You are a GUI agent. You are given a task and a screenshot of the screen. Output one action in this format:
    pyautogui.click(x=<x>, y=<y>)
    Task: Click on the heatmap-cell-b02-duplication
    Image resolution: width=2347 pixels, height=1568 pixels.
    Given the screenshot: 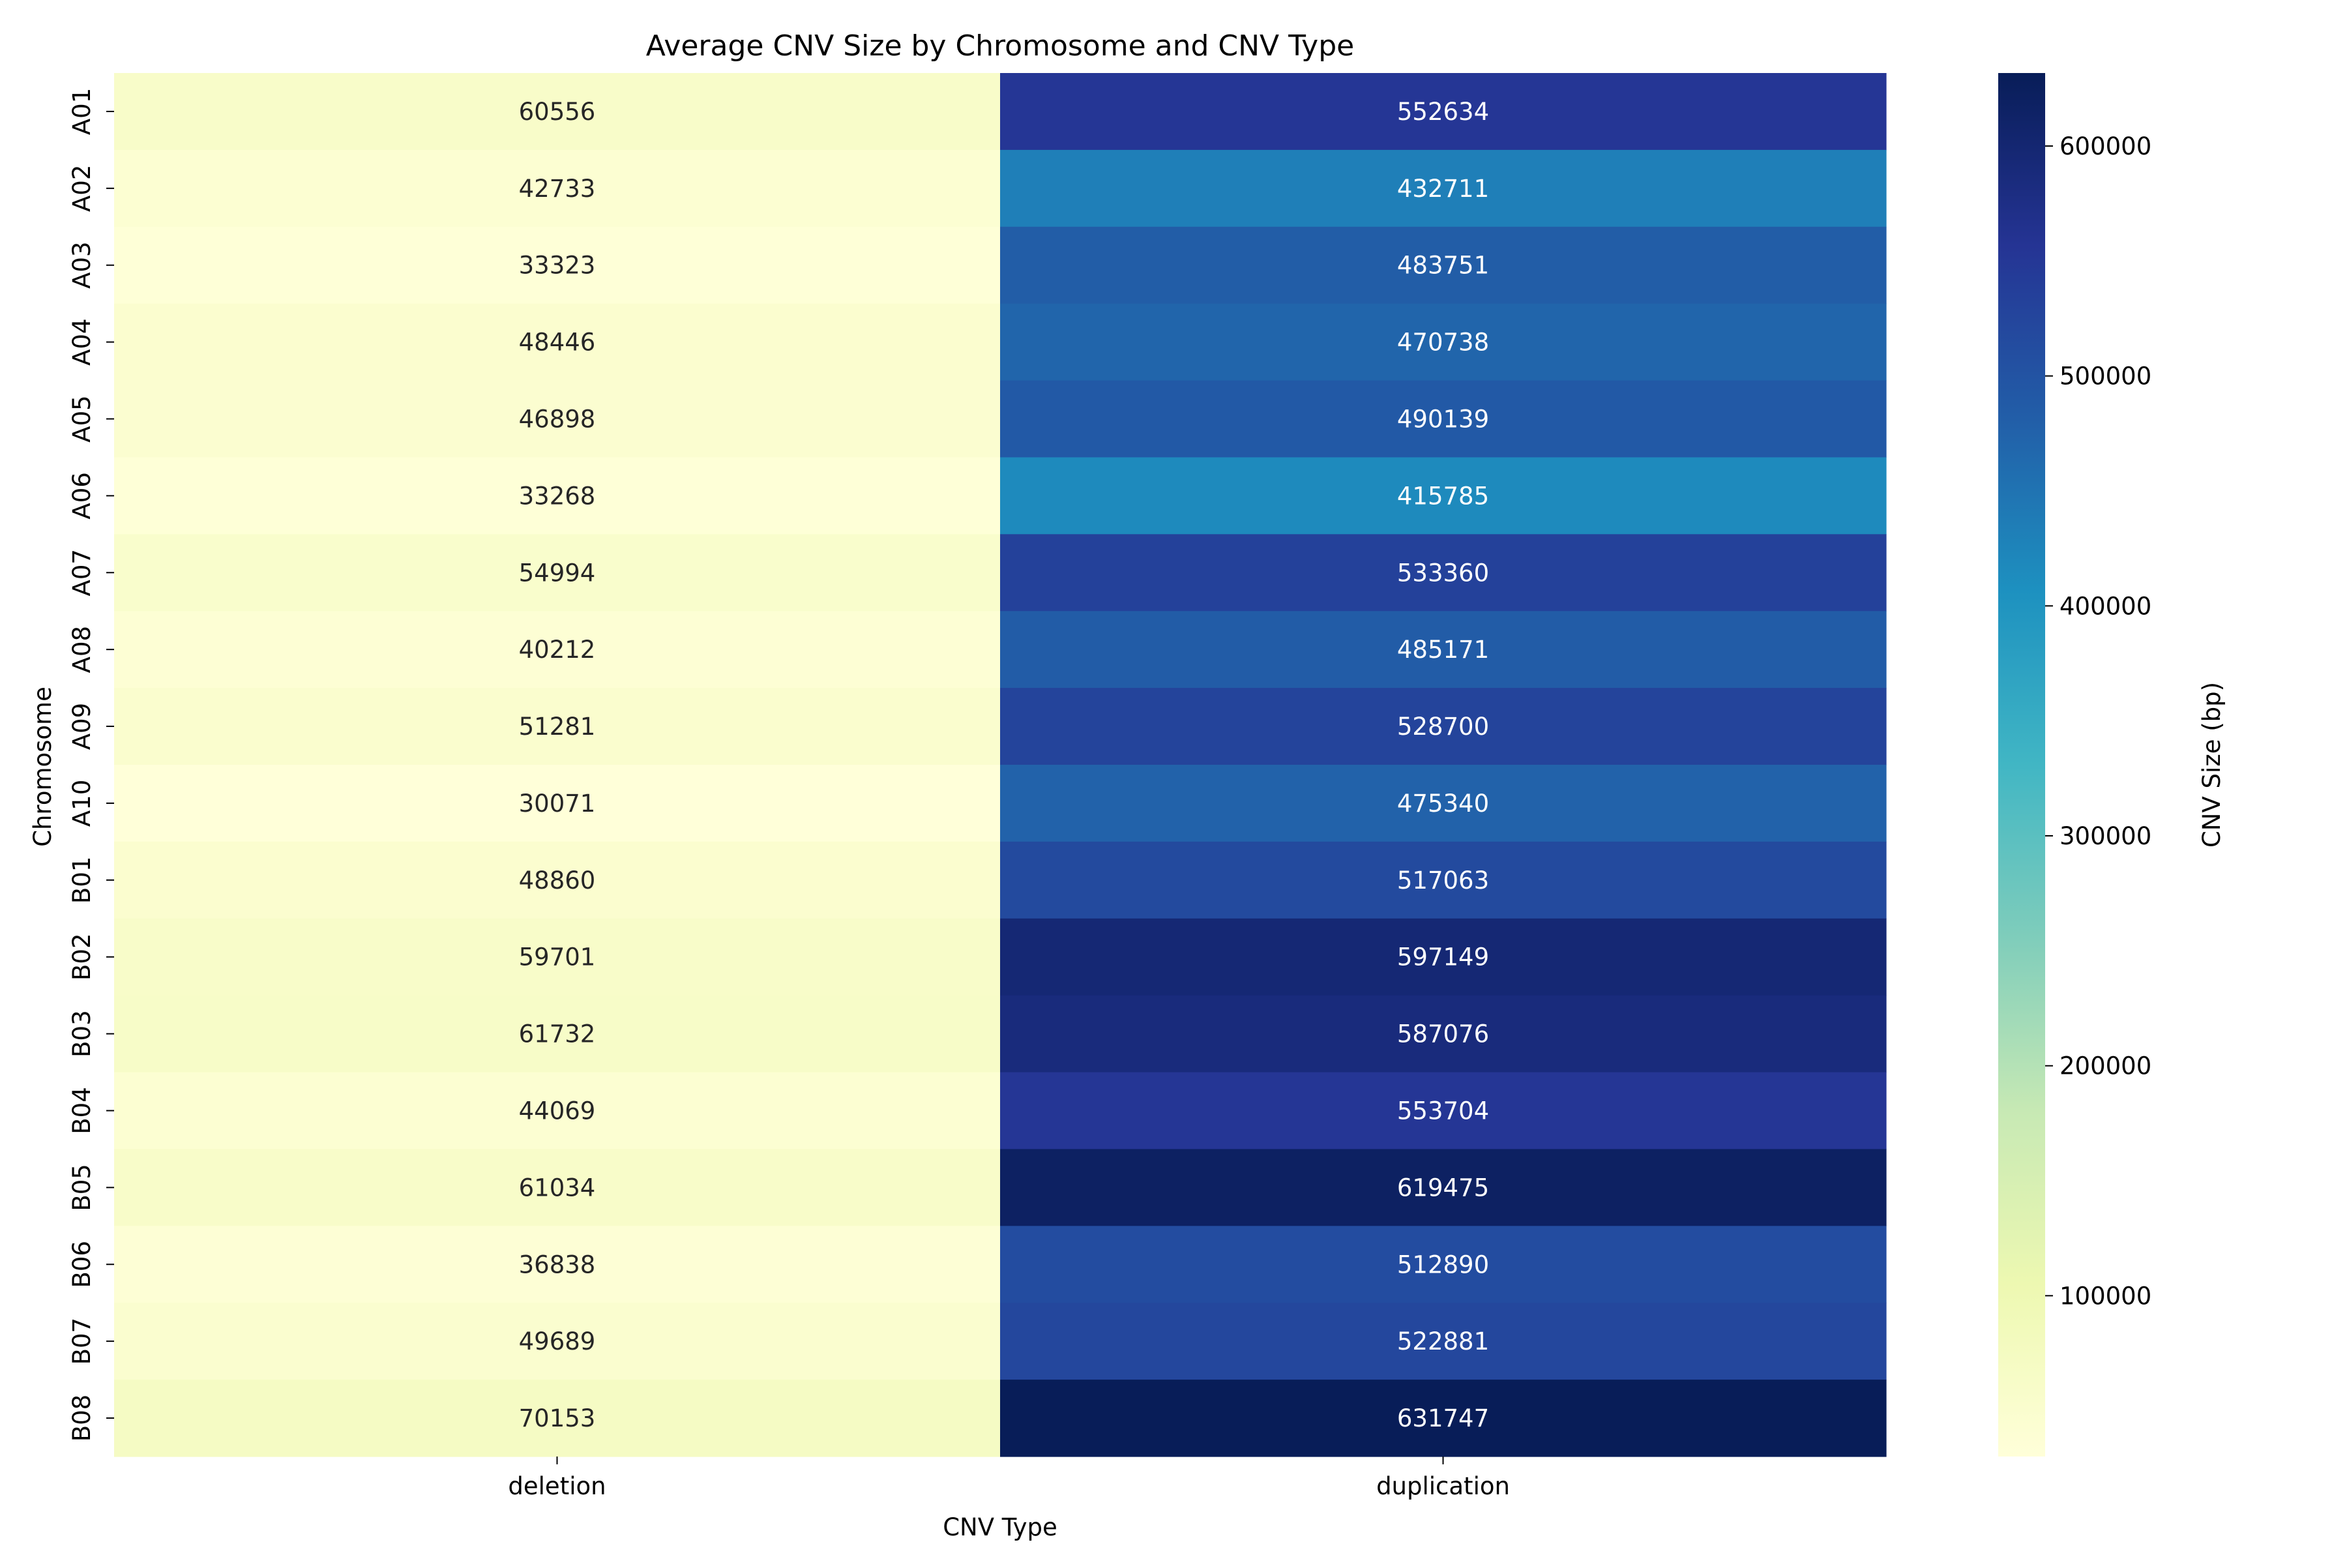 What is the action you would take?
    pyautogui.click(x=1443, y=957)
    